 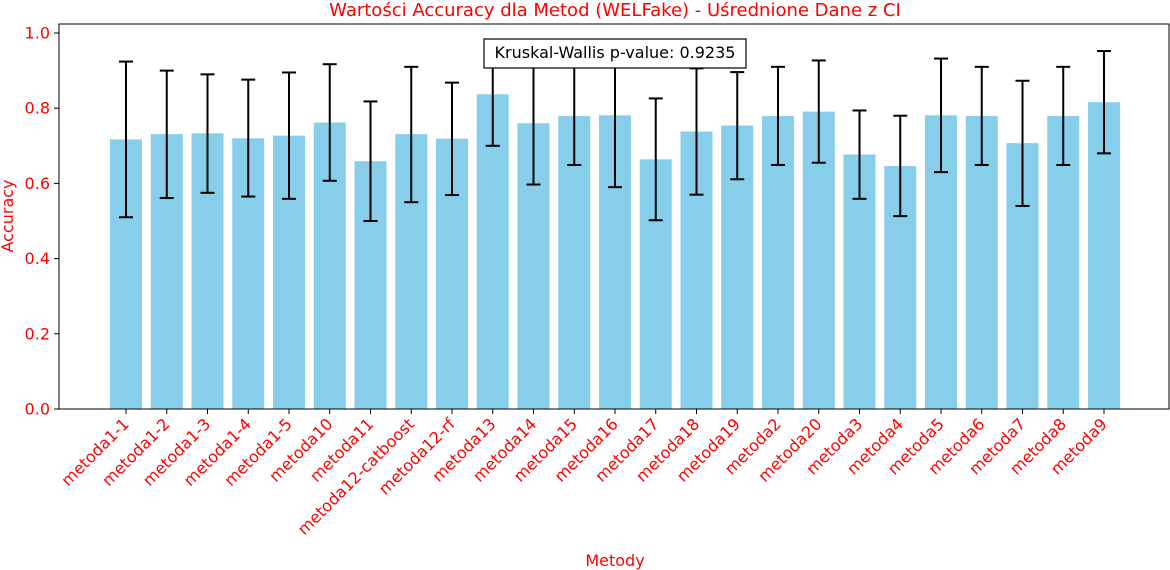 What do you see at coordinates (37, 409) in the screenshot?
I see `y-tick-label: 0.0` at bounding box center [37, 409].